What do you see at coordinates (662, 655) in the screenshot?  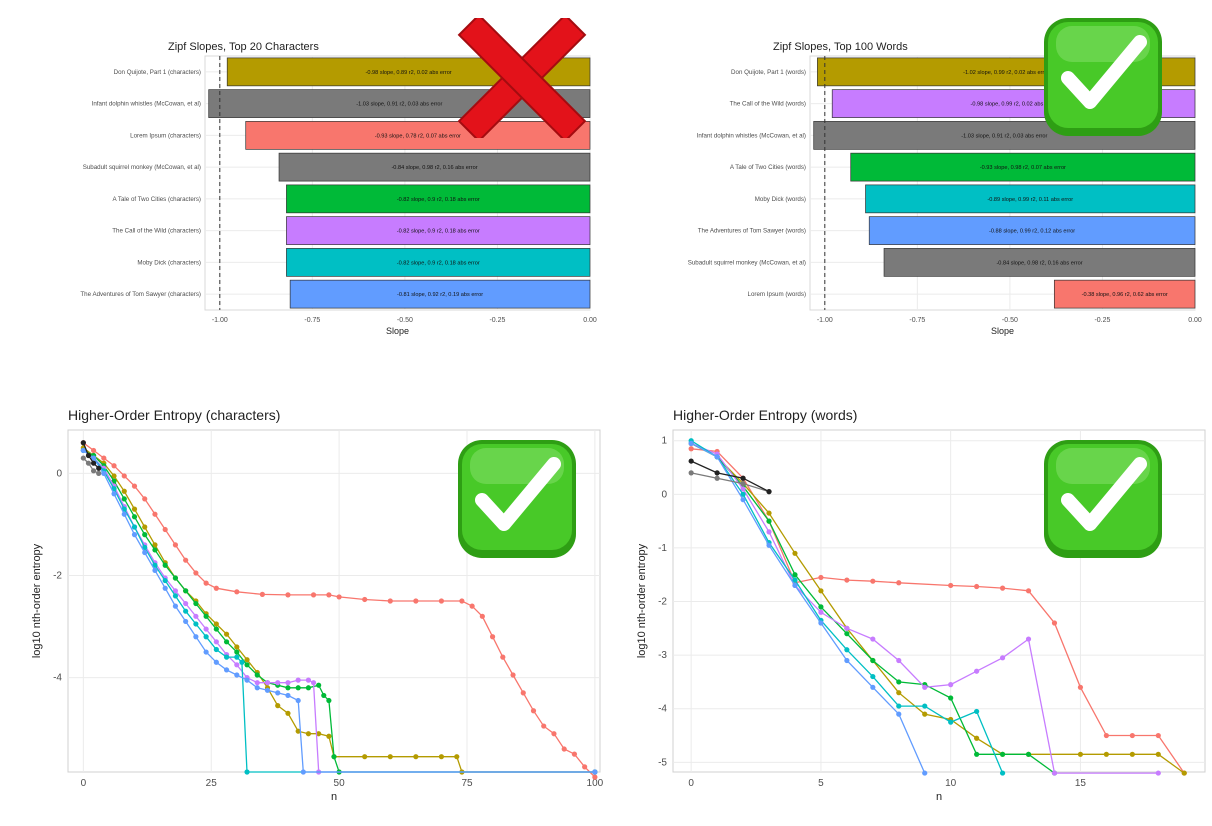 I see `y-tick-label: -3` at bounding box center [662, 655].